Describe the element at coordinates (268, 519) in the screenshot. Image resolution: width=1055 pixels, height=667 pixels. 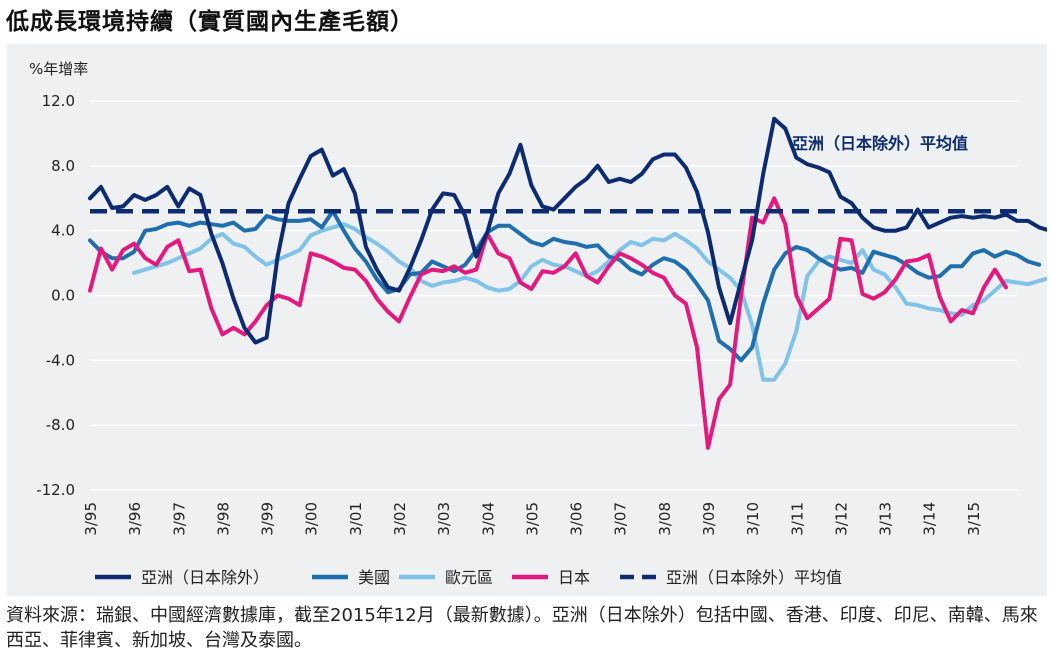
I see `x-tick-label: 3/99` at that location.